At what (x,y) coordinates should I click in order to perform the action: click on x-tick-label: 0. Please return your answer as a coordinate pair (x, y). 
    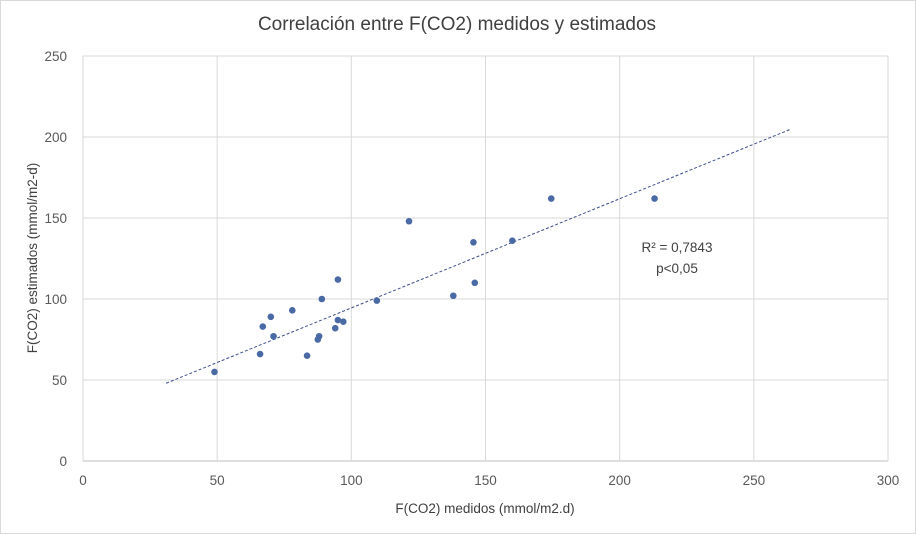
    Looking at the image, I should click on (83, 480).